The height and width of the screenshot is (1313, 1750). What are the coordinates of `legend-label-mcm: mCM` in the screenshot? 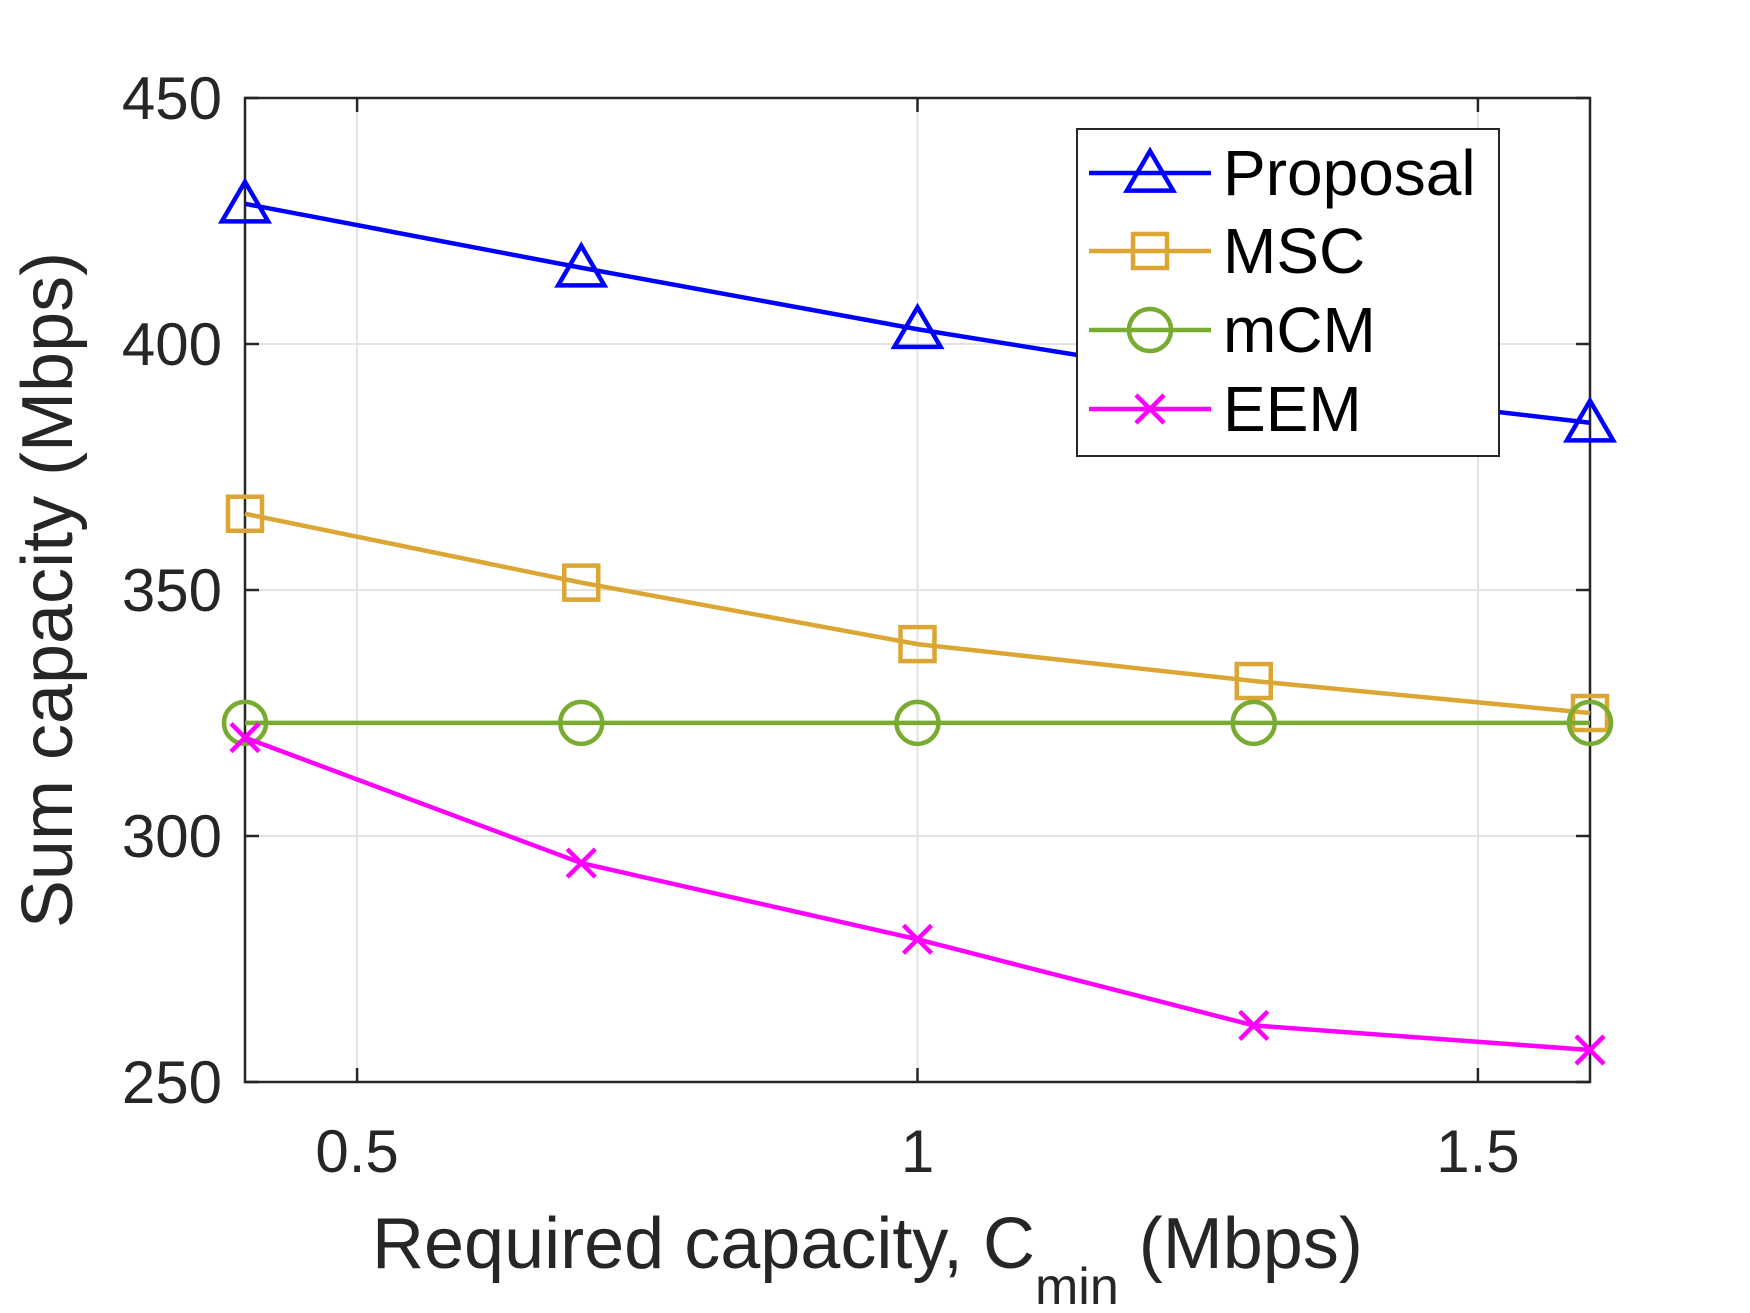 It's located at (1299, 330).